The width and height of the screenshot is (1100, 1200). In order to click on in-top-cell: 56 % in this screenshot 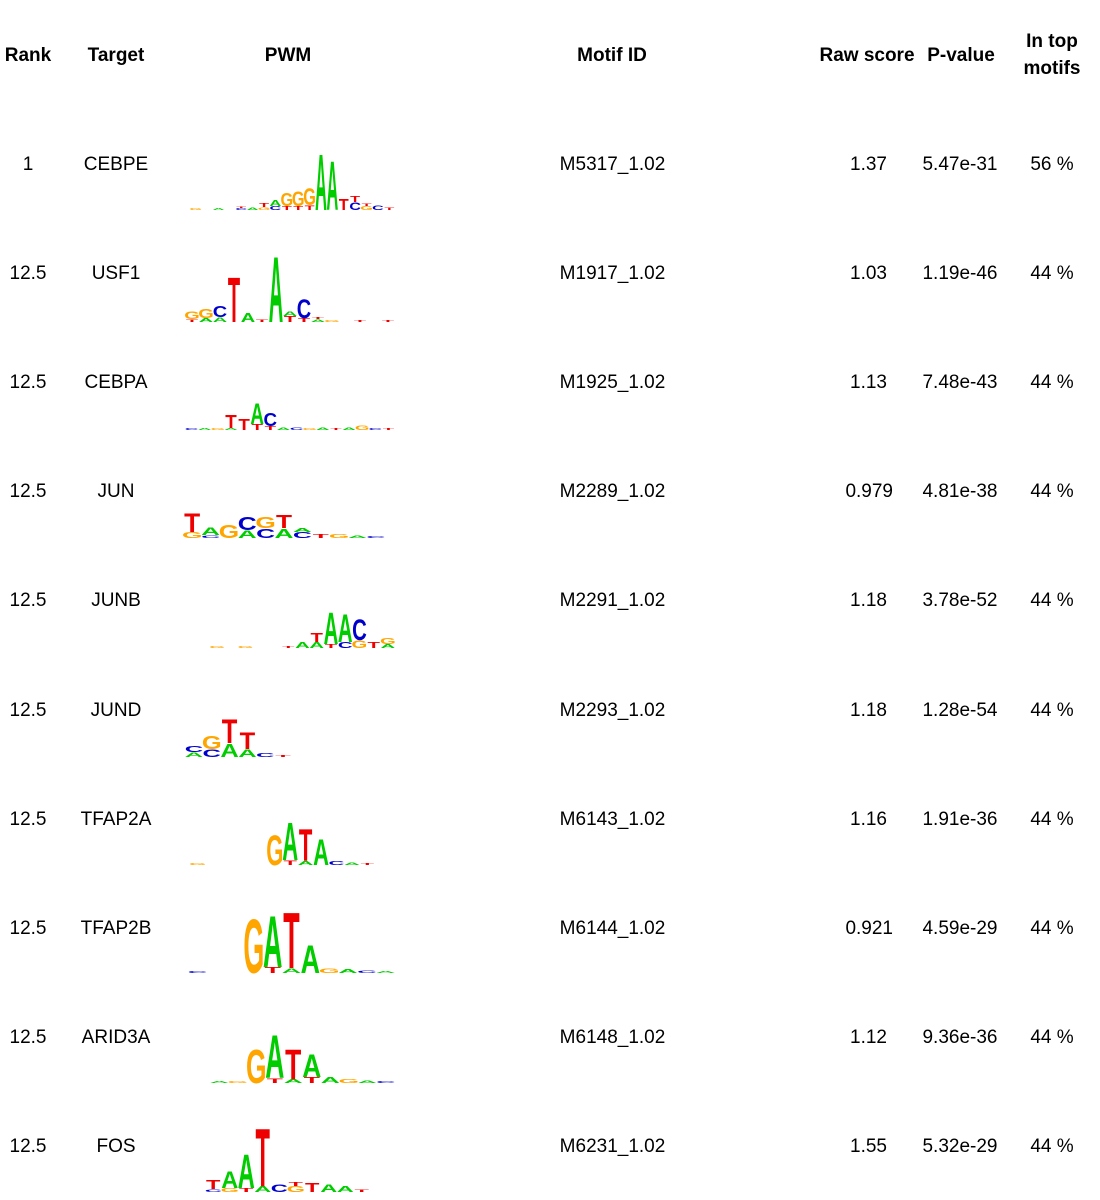, I will do `click(1052, 164)`.